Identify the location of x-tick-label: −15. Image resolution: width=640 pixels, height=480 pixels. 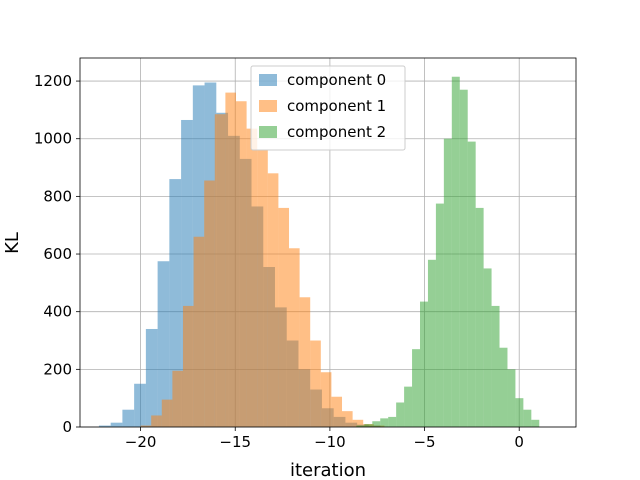
(235, 442).